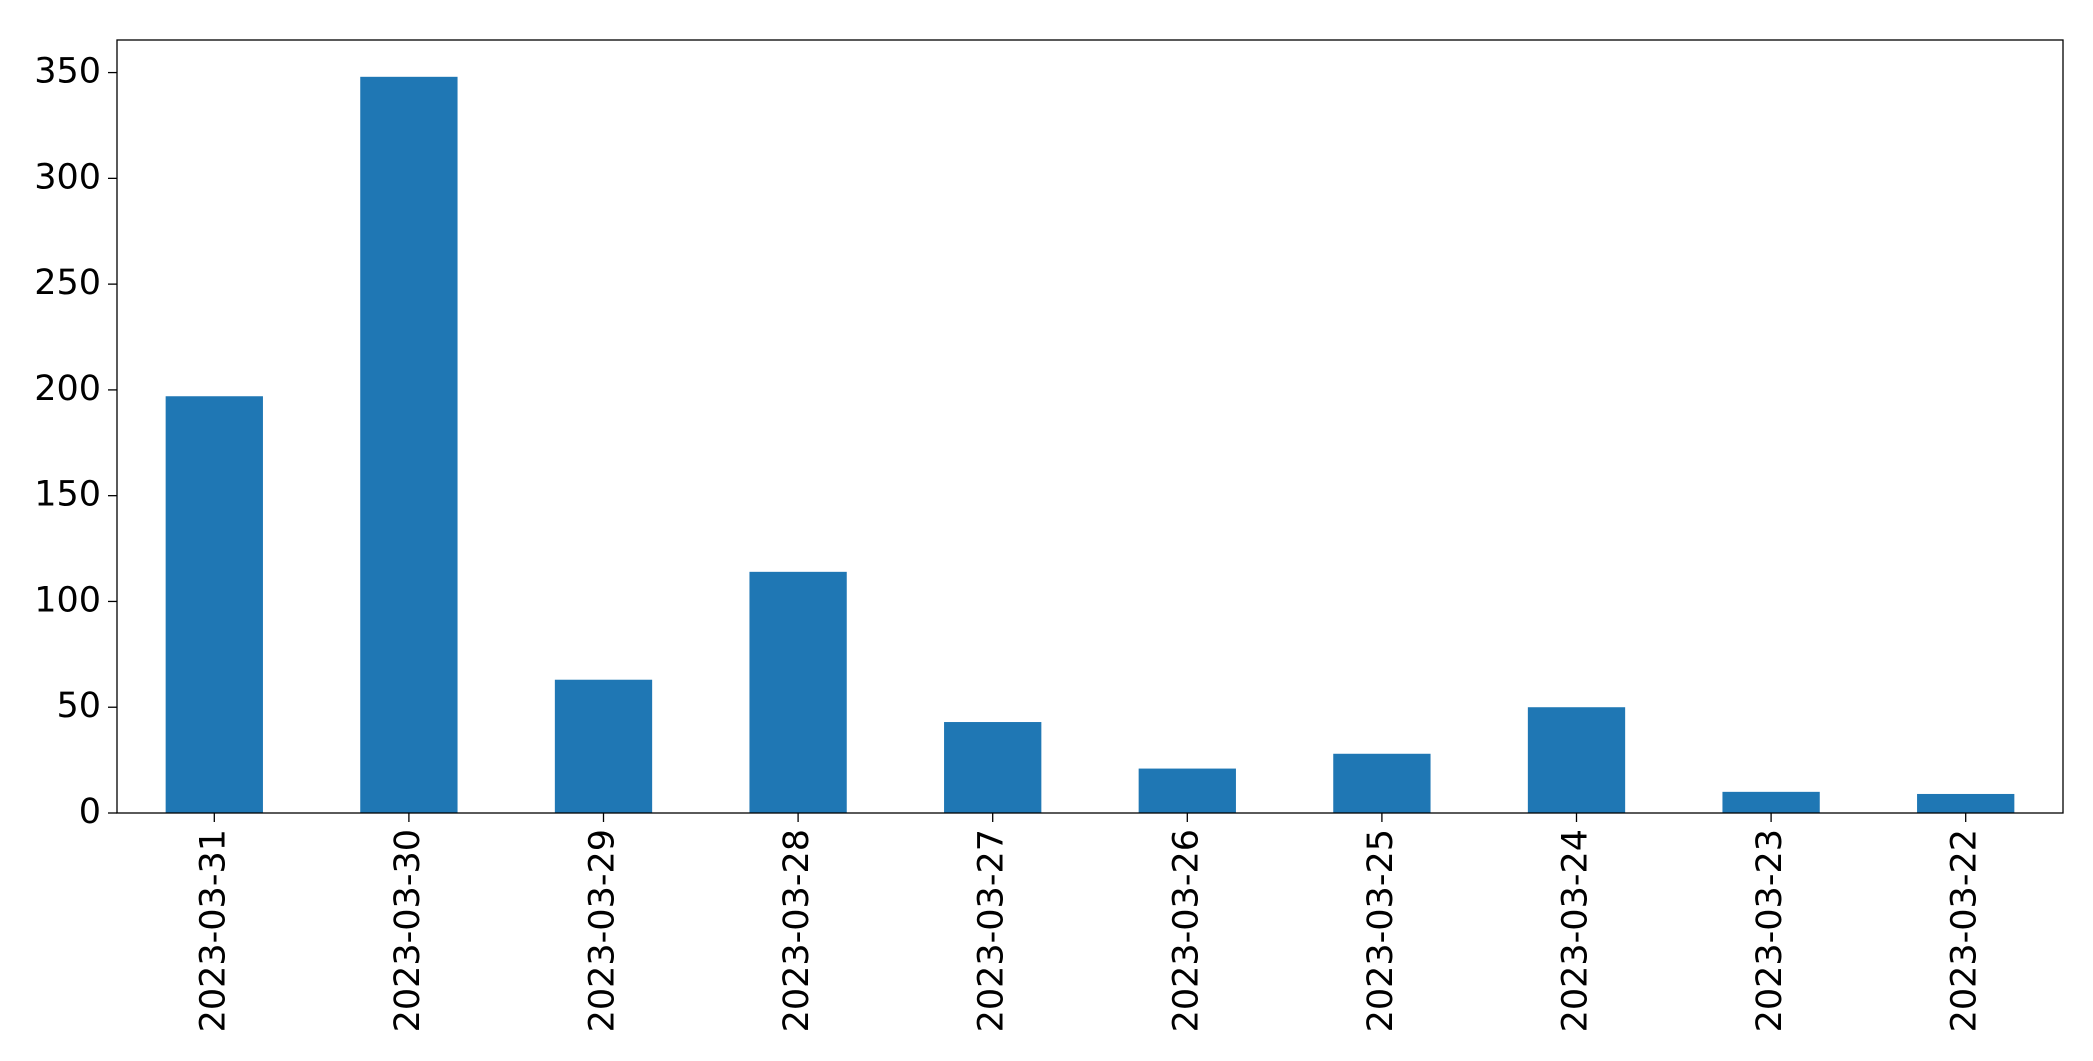  I want to click on y-tick-label: 250, so click(67, 283).